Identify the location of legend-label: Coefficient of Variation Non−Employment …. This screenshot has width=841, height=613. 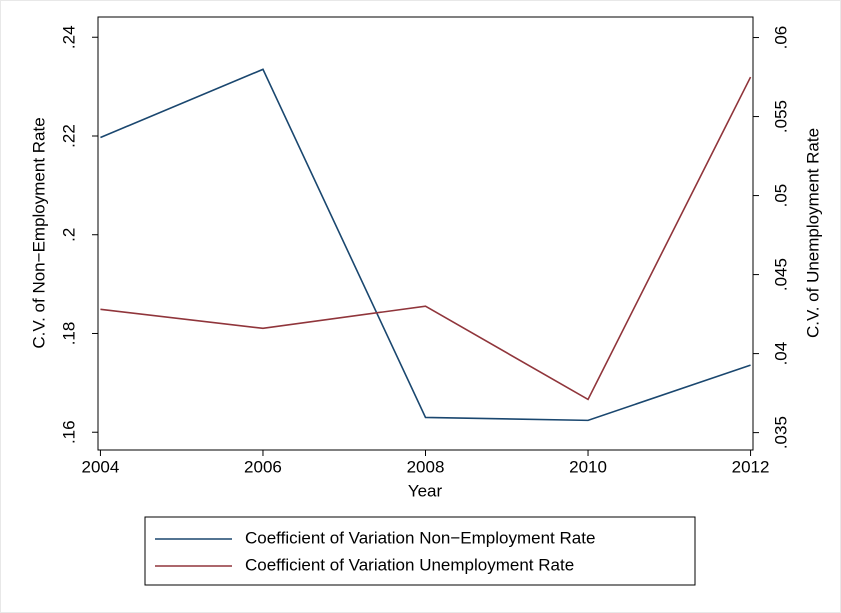
(420, 537).